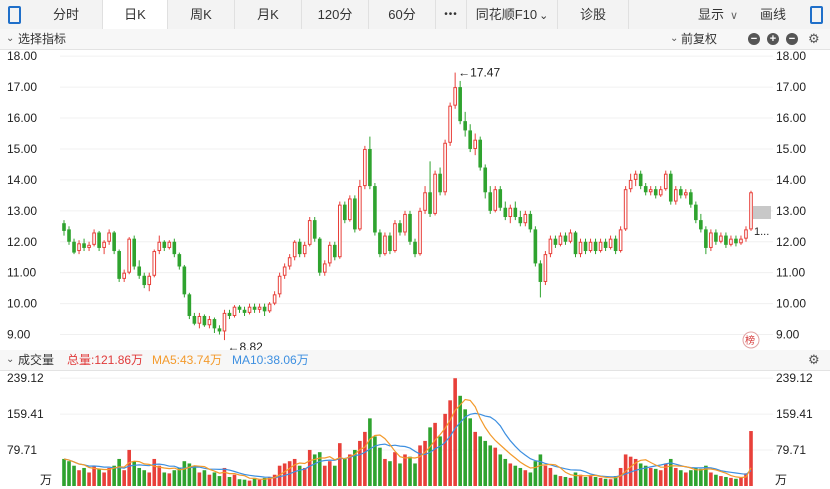 The width and height of the screenshot is (830, 489). I want to click on draw-line-button: 画线, so click(772, 14).